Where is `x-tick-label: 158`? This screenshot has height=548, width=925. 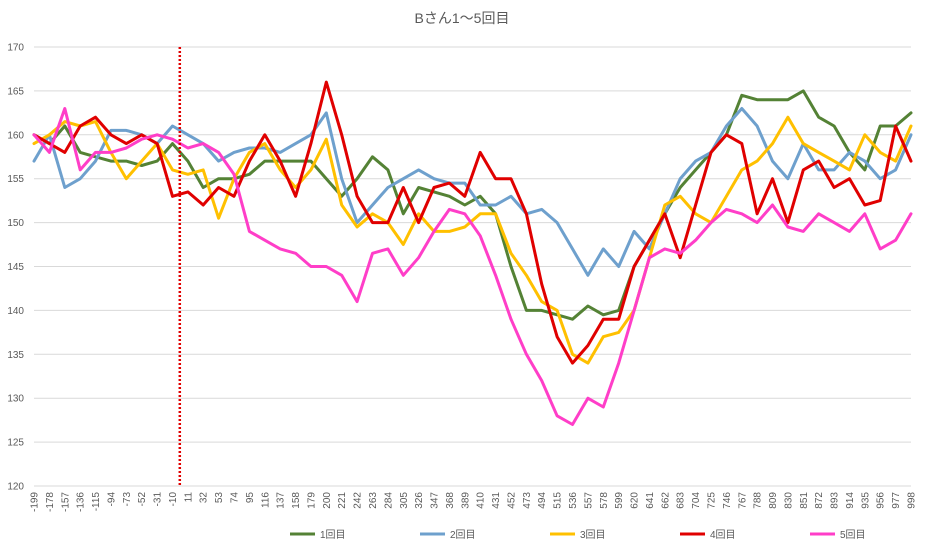 x-tick-label: 158 is located at coordinates (296, 500).